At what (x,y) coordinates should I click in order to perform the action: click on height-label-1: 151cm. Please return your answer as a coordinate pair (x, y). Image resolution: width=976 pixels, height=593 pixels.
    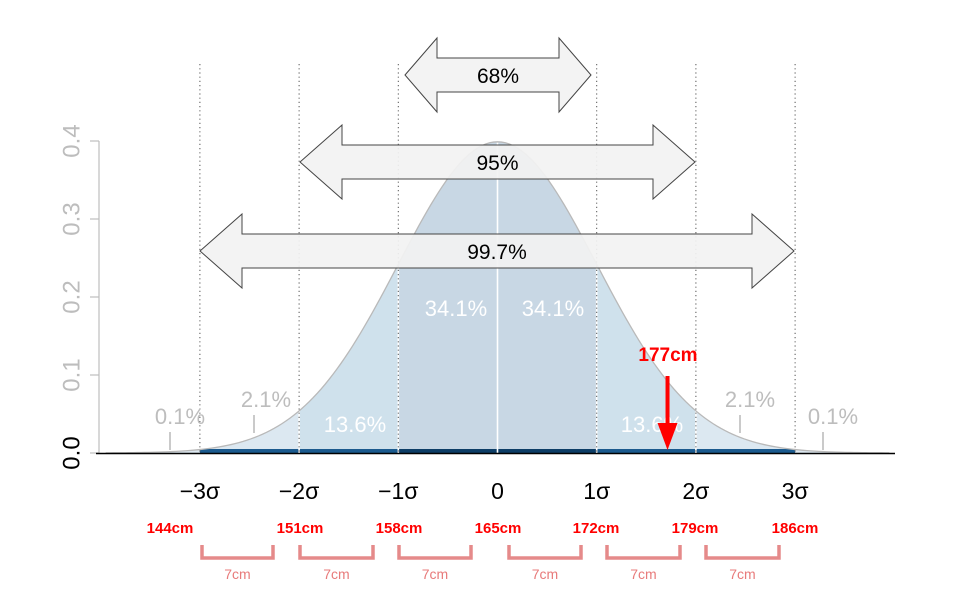
    Looking at the image, I should click on (300, 528).